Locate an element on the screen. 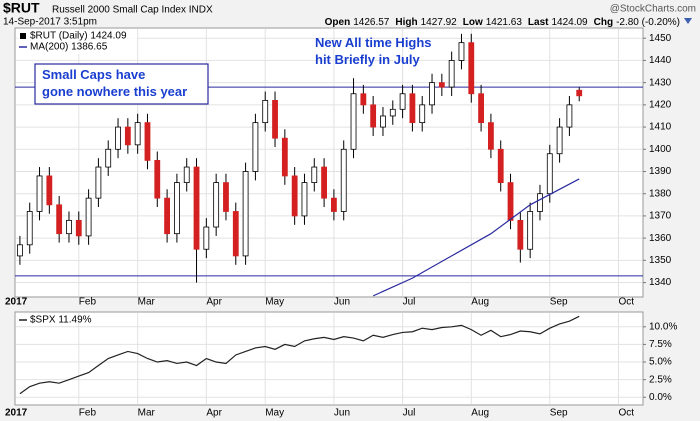  y-tick-label: 1400 is located at coordinates (660, 149).